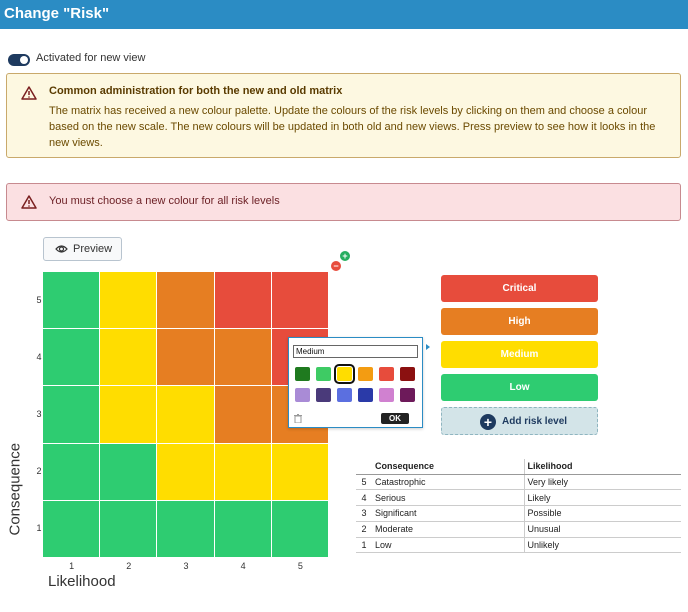  Describe the element at coordinates (355, 382) in the screenshot. I see `color-picker-popup: OK` at that location.